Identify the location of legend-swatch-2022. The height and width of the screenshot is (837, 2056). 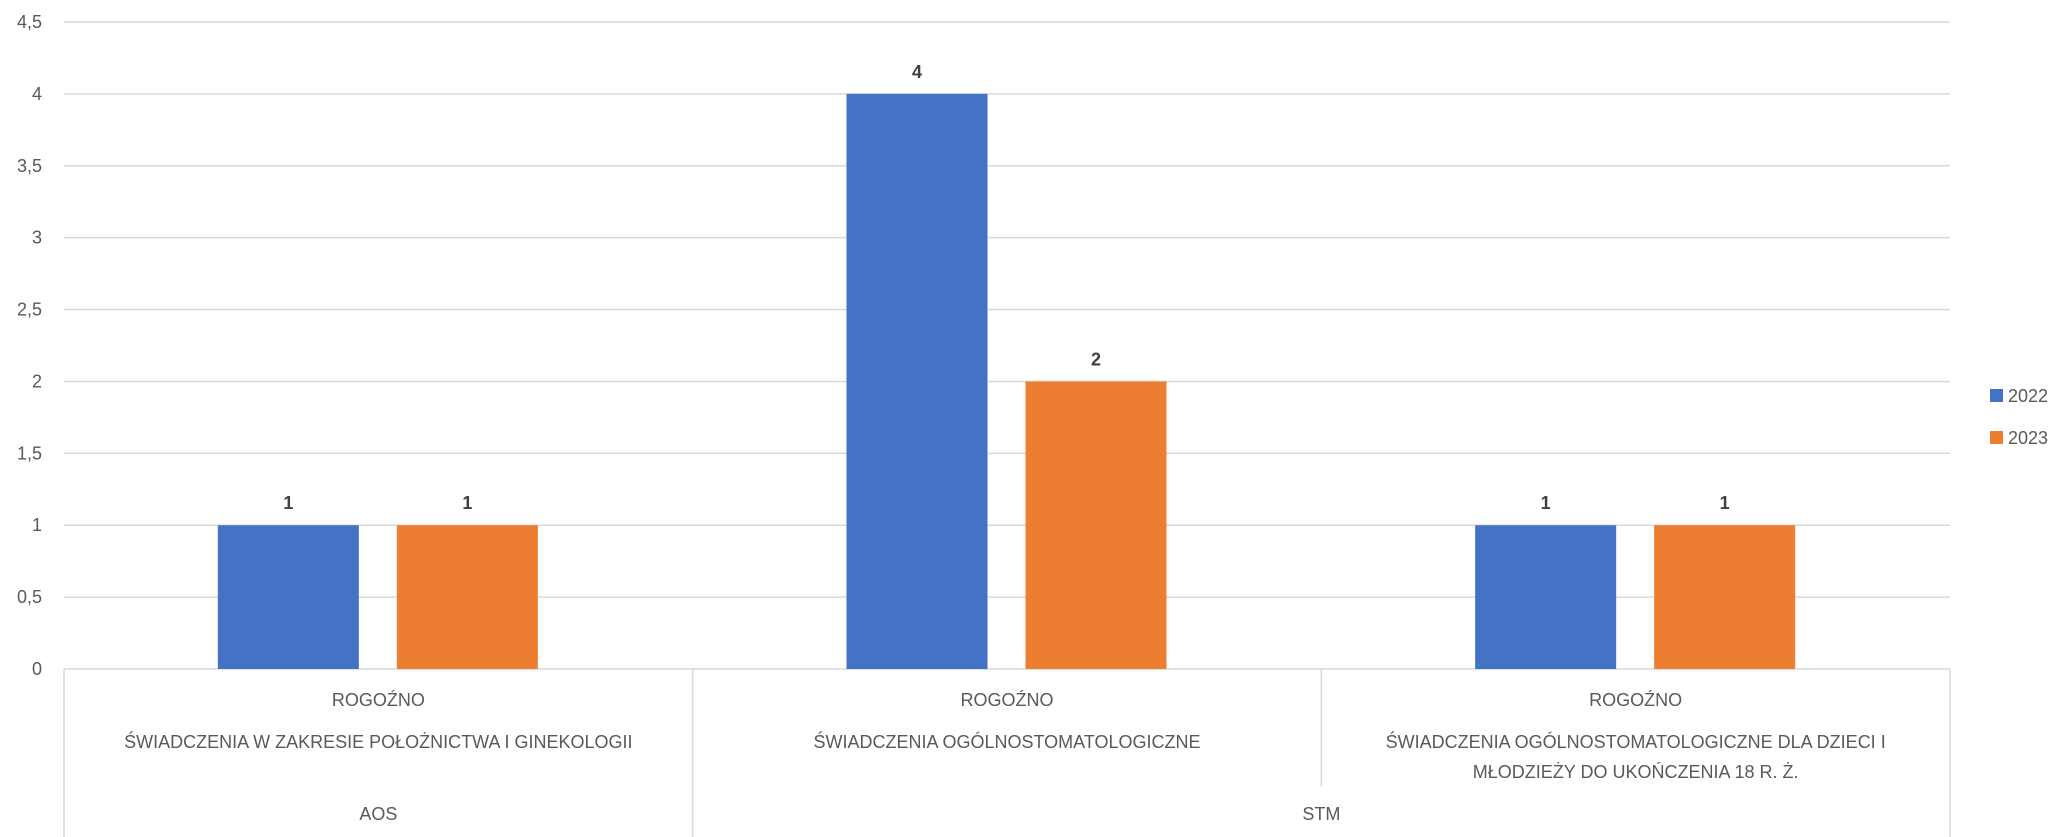
(1996, 395).